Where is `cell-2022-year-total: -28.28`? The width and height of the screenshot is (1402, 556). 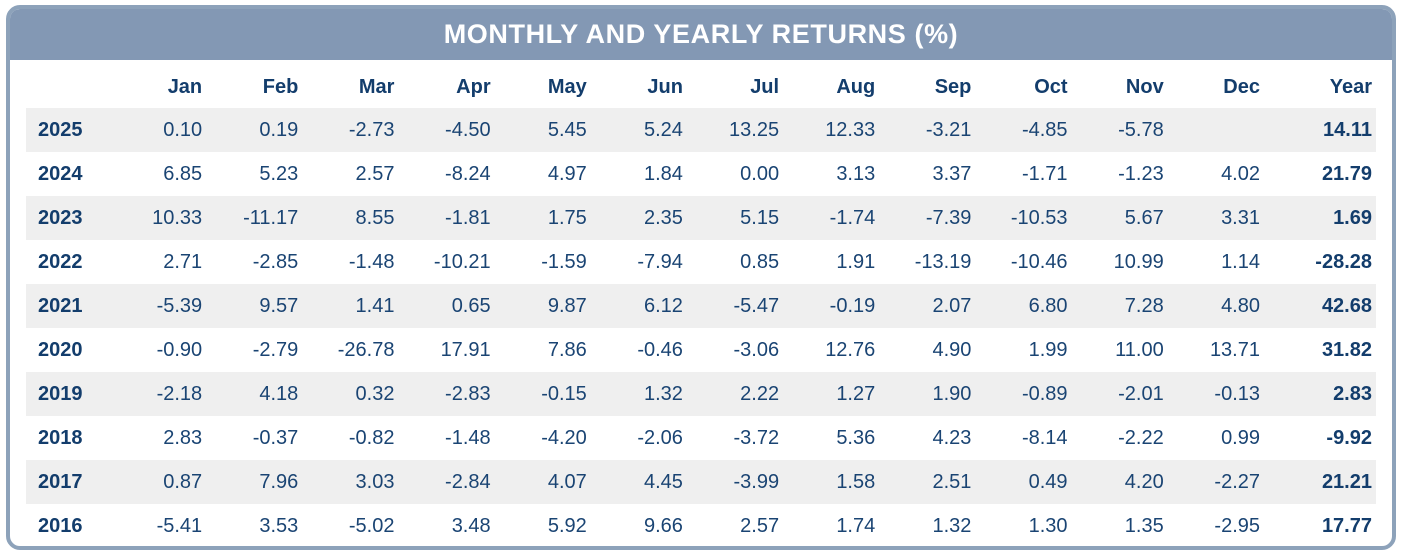
cell-2022-year-total: -28.28 is located at coordinates (1343, 261).